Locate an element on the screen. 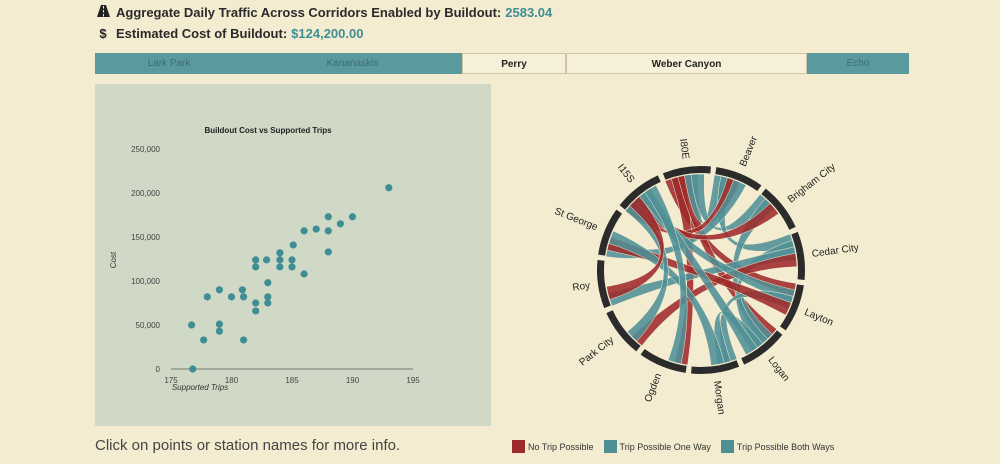 The width and height of the screenshot is (1000, 464). cost-value: $124,200.00 is located at coordinates (327, 33).